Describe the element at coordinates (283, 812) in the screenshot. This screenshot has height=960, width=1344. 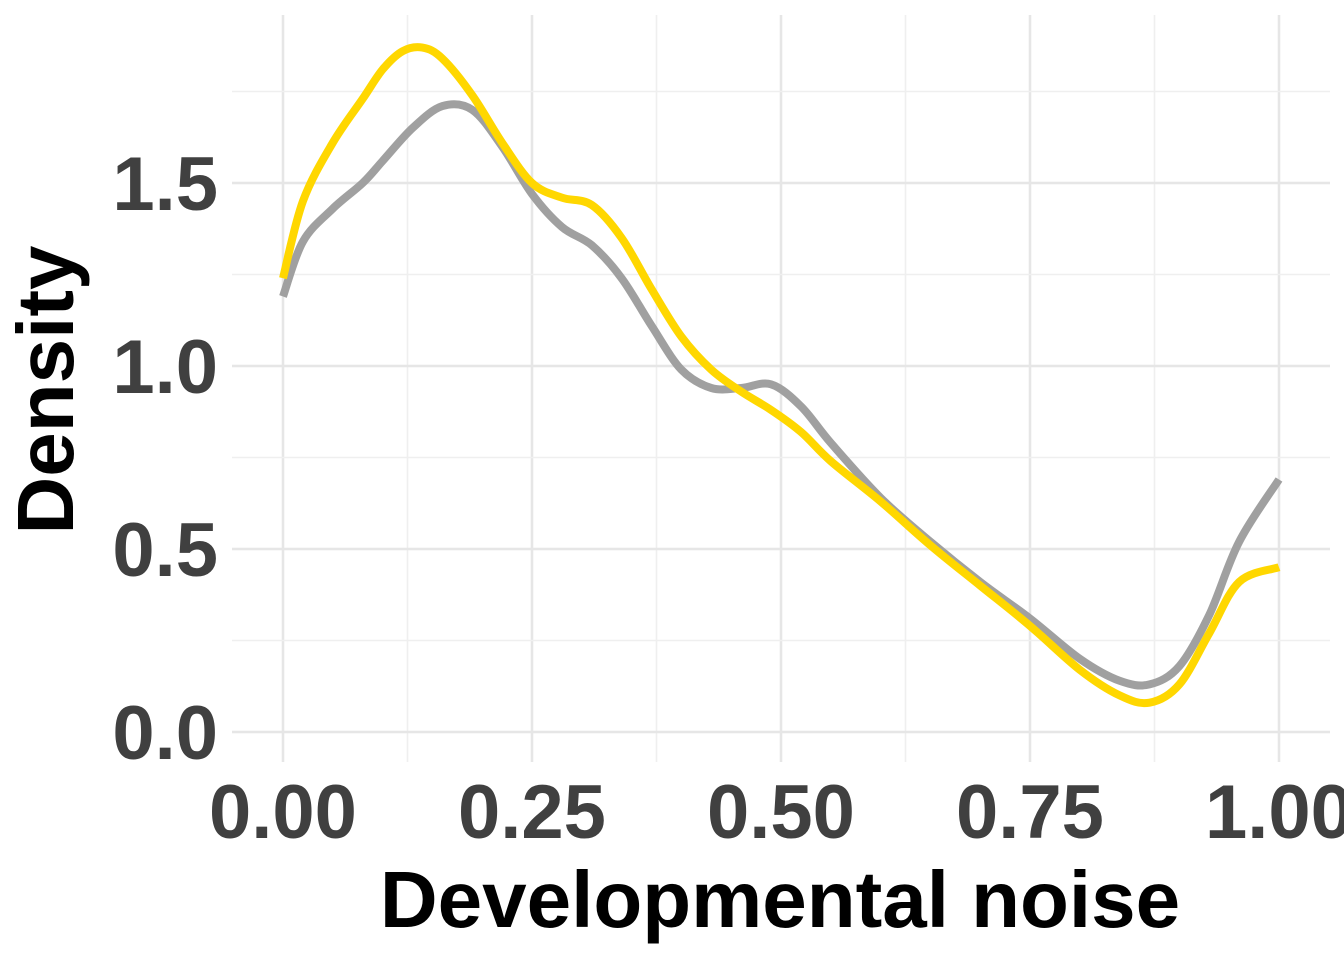
I see `x-tick-label: 0.00` at that location.